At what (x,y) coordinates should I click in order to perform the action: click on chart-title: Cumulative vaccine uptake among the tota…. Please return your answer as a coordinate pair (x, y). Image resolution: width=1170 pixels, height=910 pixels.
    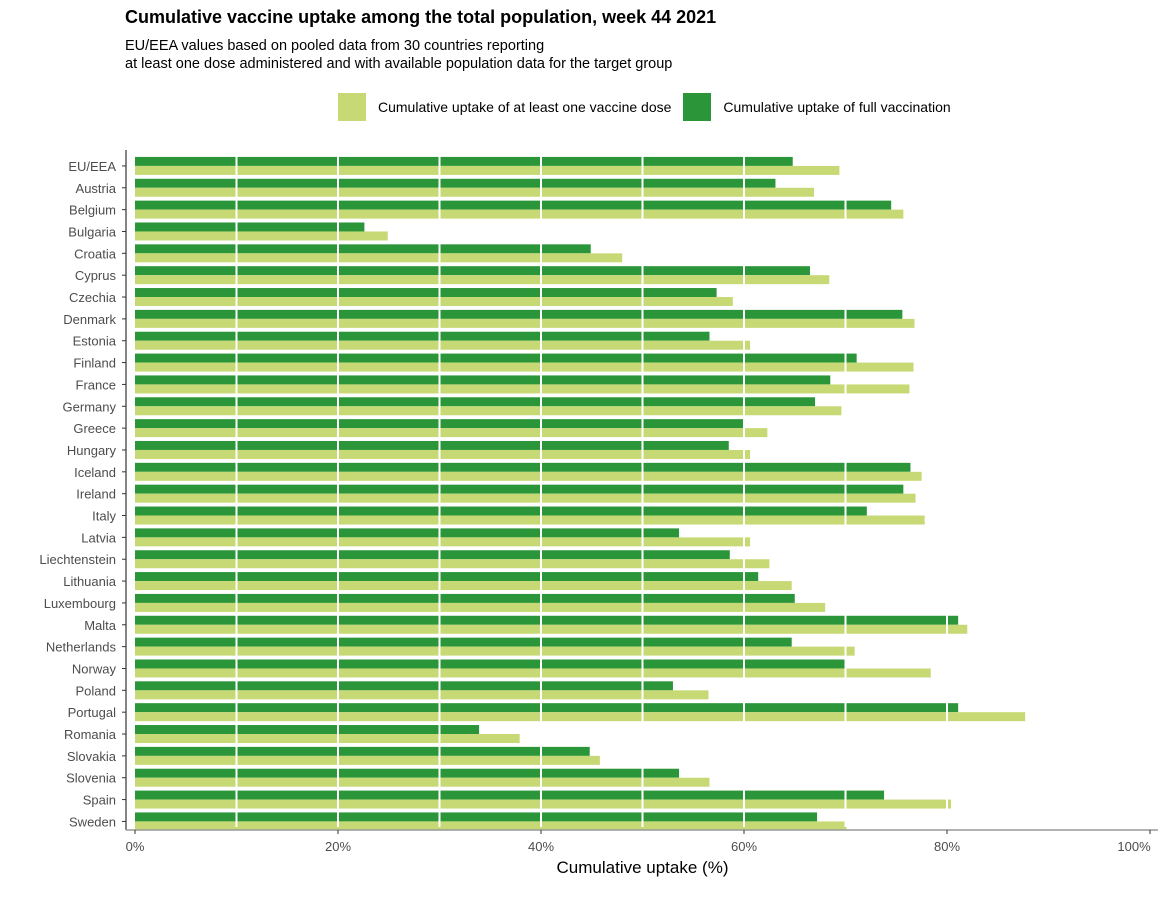
    Looking at the image, I should click on (421, 17).